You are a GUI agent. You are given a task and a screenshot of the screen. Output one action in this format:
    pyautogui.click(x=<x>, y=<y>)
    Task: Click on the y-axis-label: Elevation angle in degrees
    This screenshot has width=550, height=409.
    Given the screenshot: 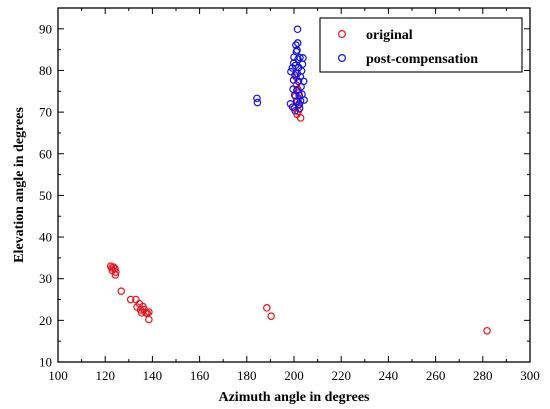 What is the action you would take?
    pyautogui.click(x=19, y=185)
    